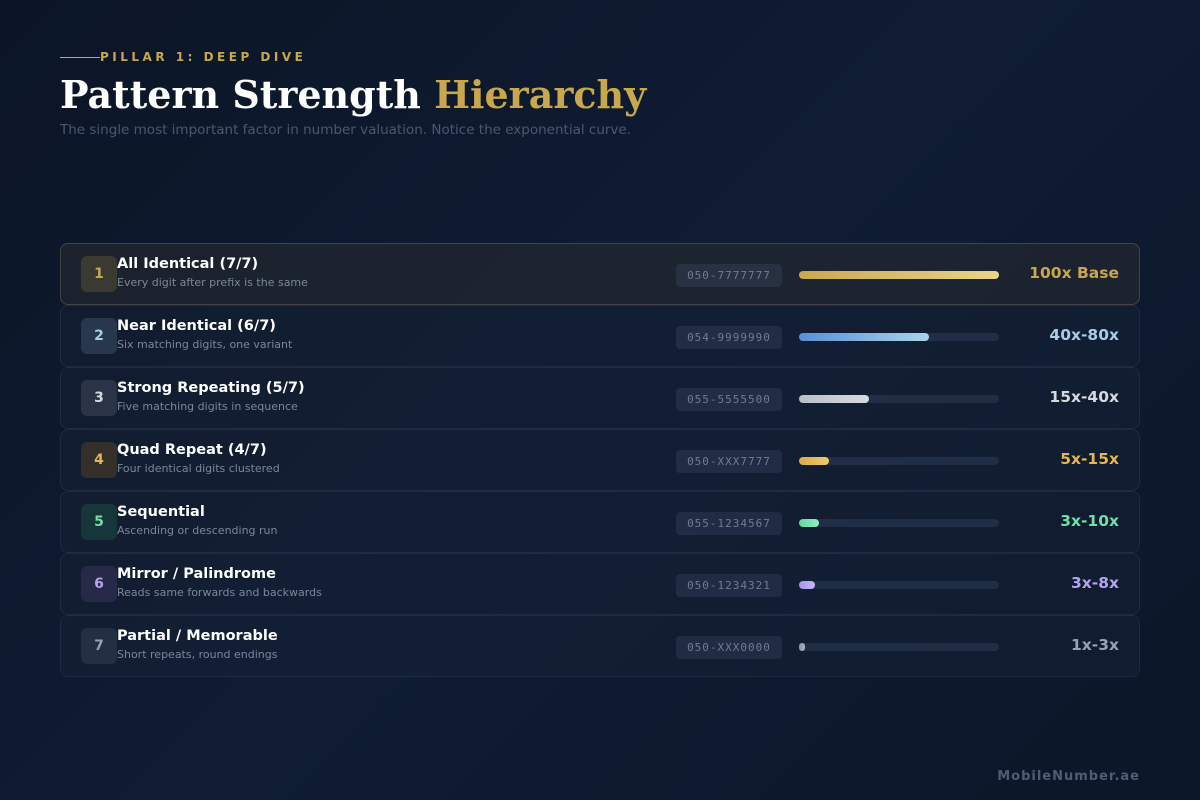 This screenshot has height=800, width=1200. Describe the element at coordinates (99, 584) in the screenshot. I see `rank-badge: 6` at that location.